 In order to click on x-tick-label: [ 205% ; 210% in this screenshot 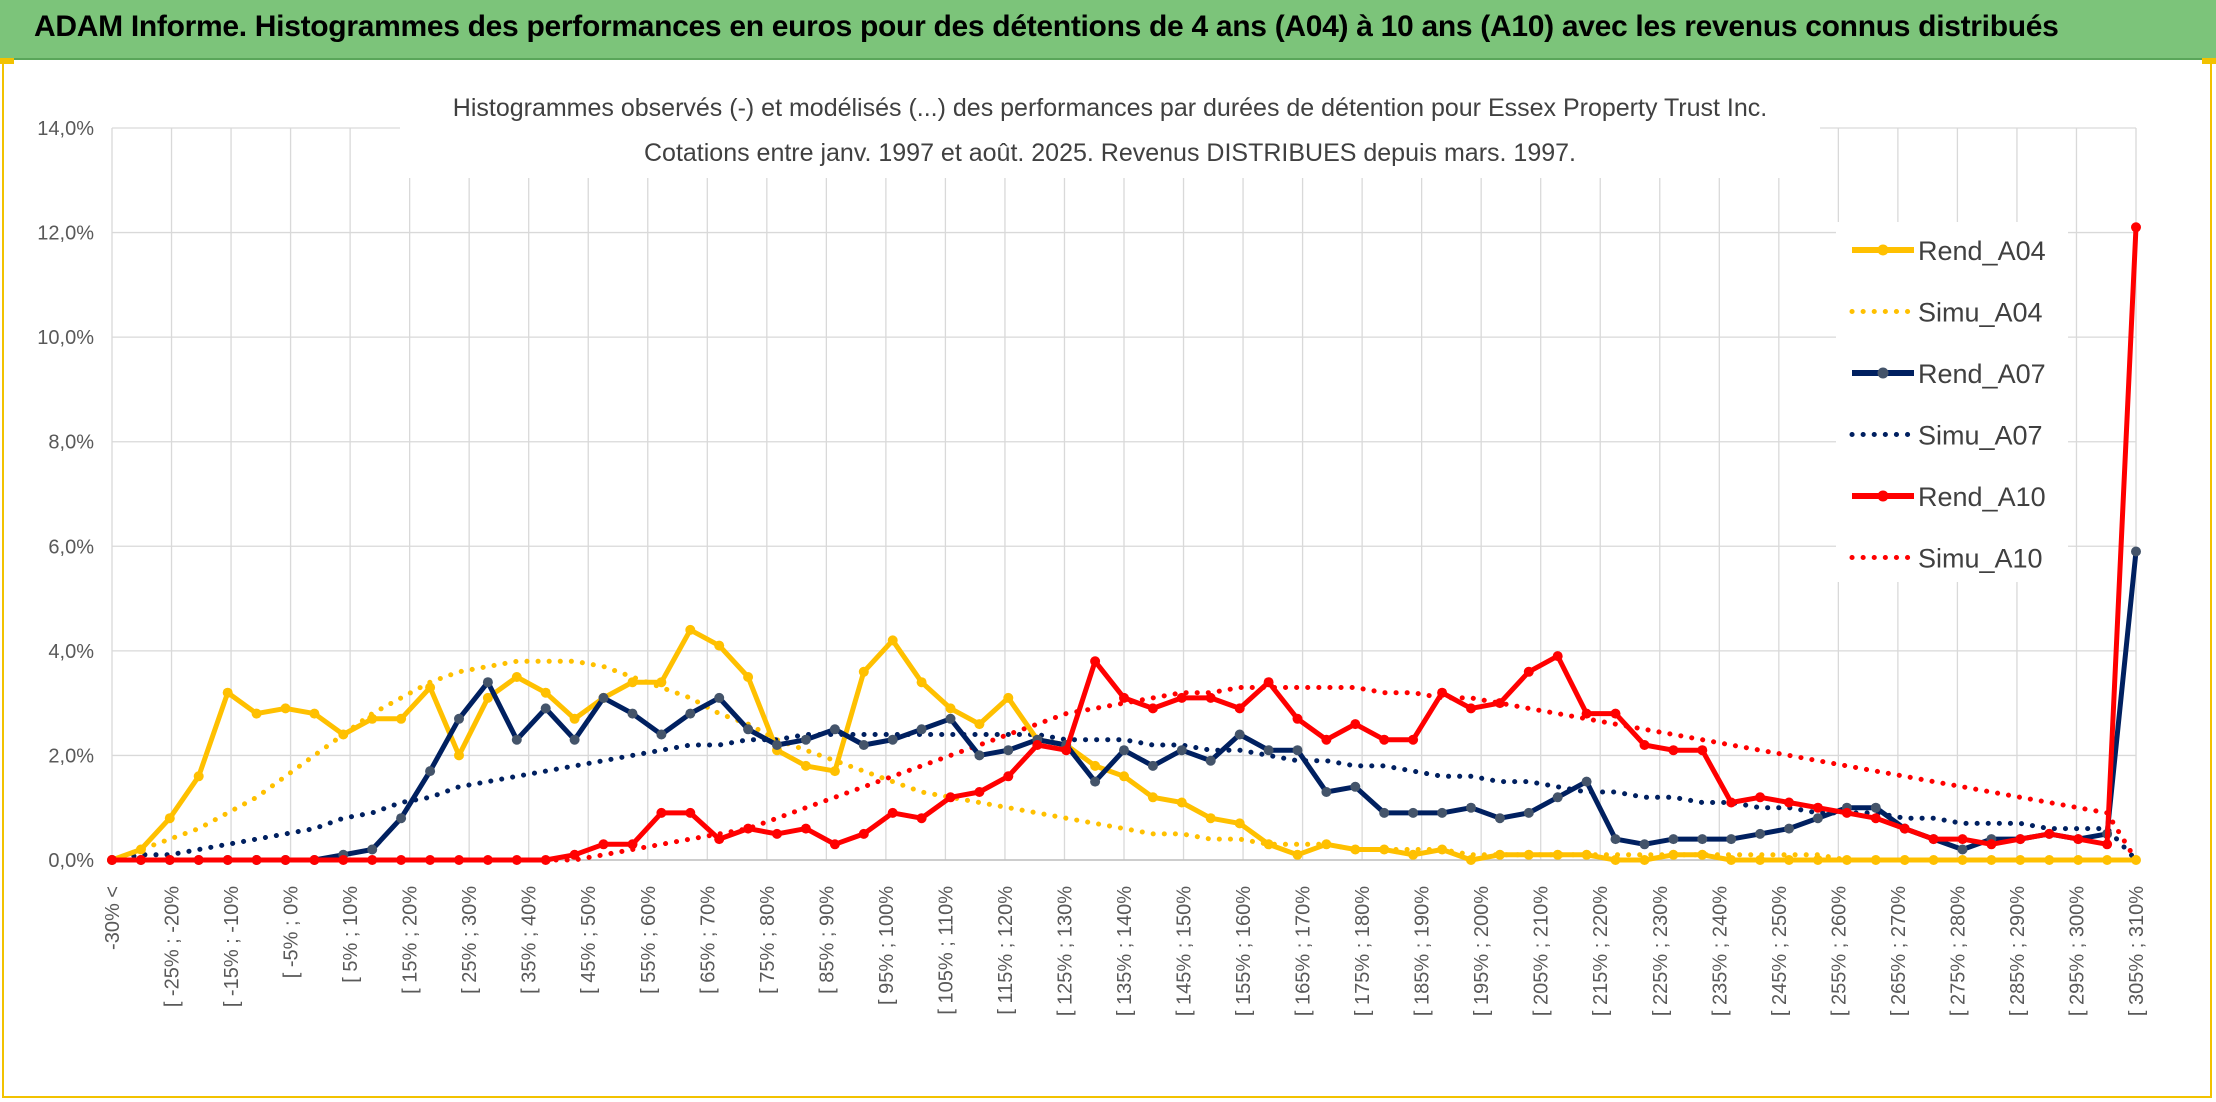, I will do `click(1542, 951)`.